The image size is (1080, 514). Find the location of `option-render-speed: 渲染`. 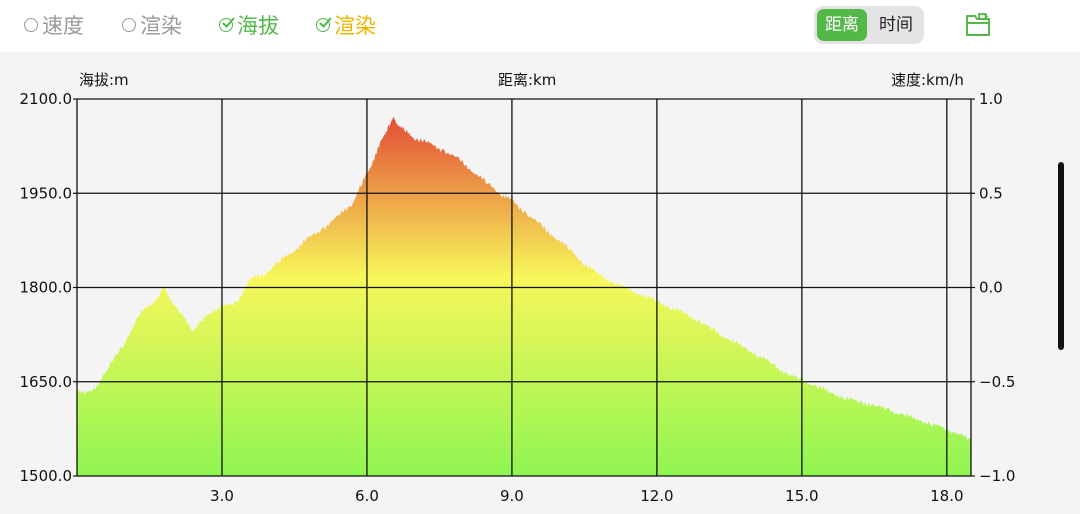

option-render-speed: 渲染 is located at coordinates (152, 25).